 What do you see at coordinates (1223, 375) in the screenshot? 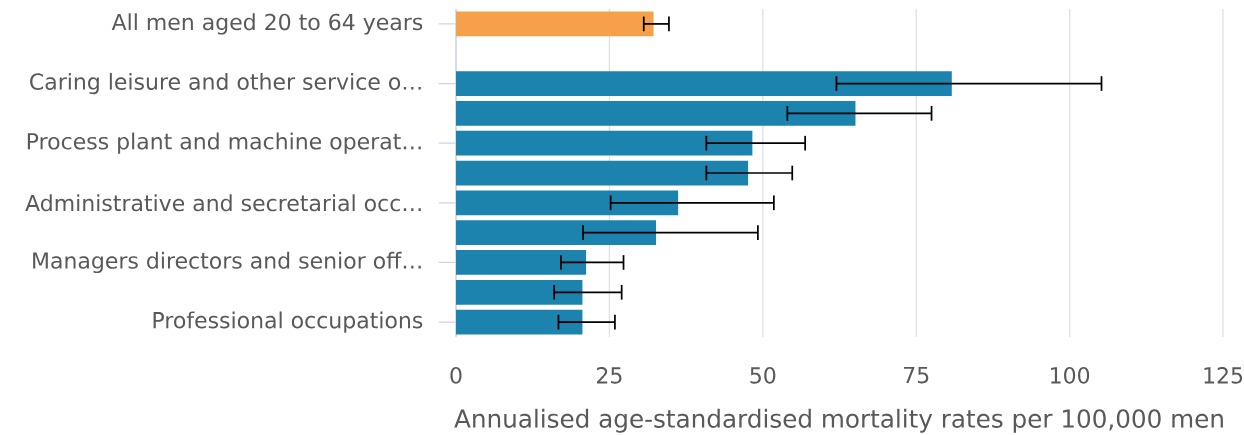
I see `x-tick-label: 125` at bounding box center [1223, 375].